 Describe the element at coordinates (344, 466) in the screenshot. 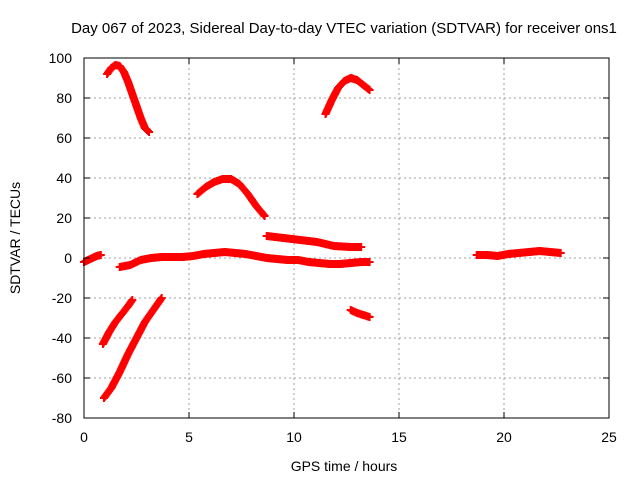

I see `x-axis-label: GPS time / hours` at that location.